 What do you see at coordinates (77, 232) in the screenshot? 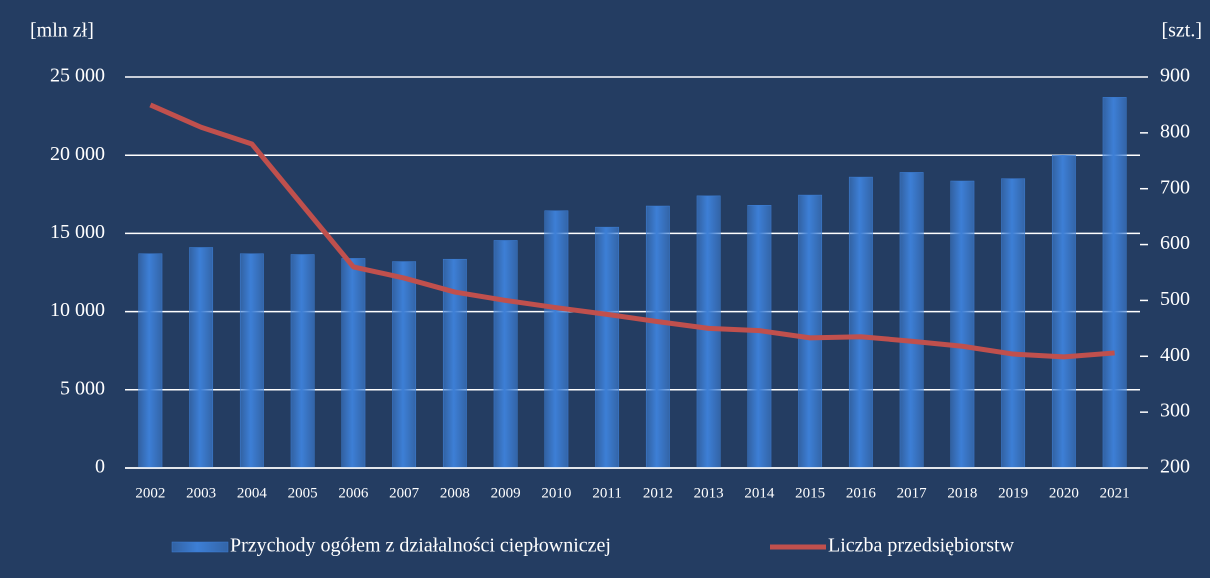
I see `y-tick-label: 15 000` at bounding box center [77, 232].